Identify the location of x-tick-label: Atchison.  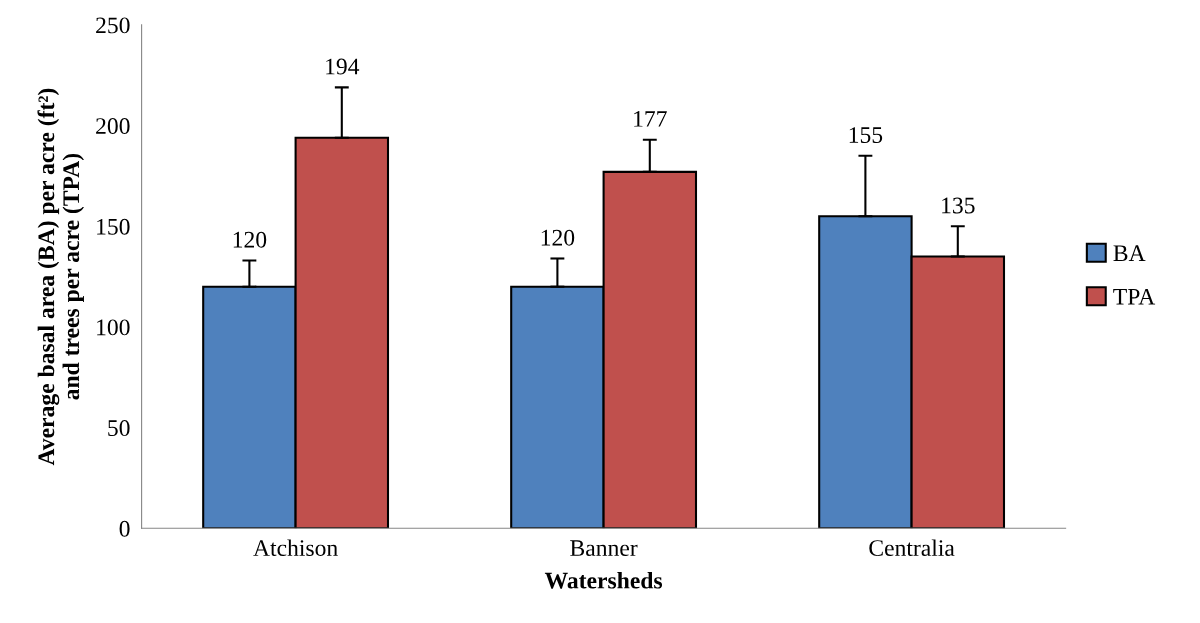
(295, 548).